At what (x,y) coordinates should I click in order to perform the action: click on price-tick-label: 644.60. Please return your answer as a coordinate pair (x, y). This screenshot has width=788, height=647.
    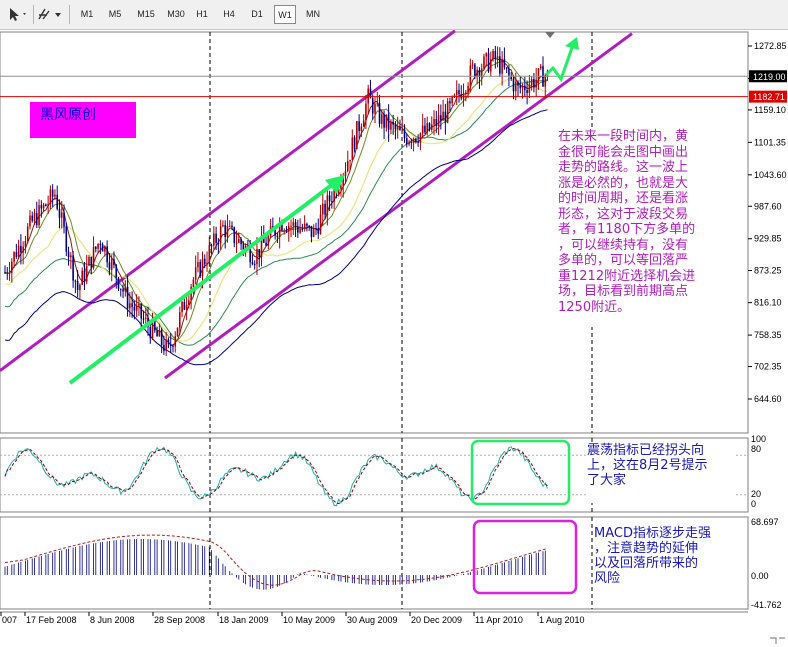
    Looking at the image, I should click on (768, 399).